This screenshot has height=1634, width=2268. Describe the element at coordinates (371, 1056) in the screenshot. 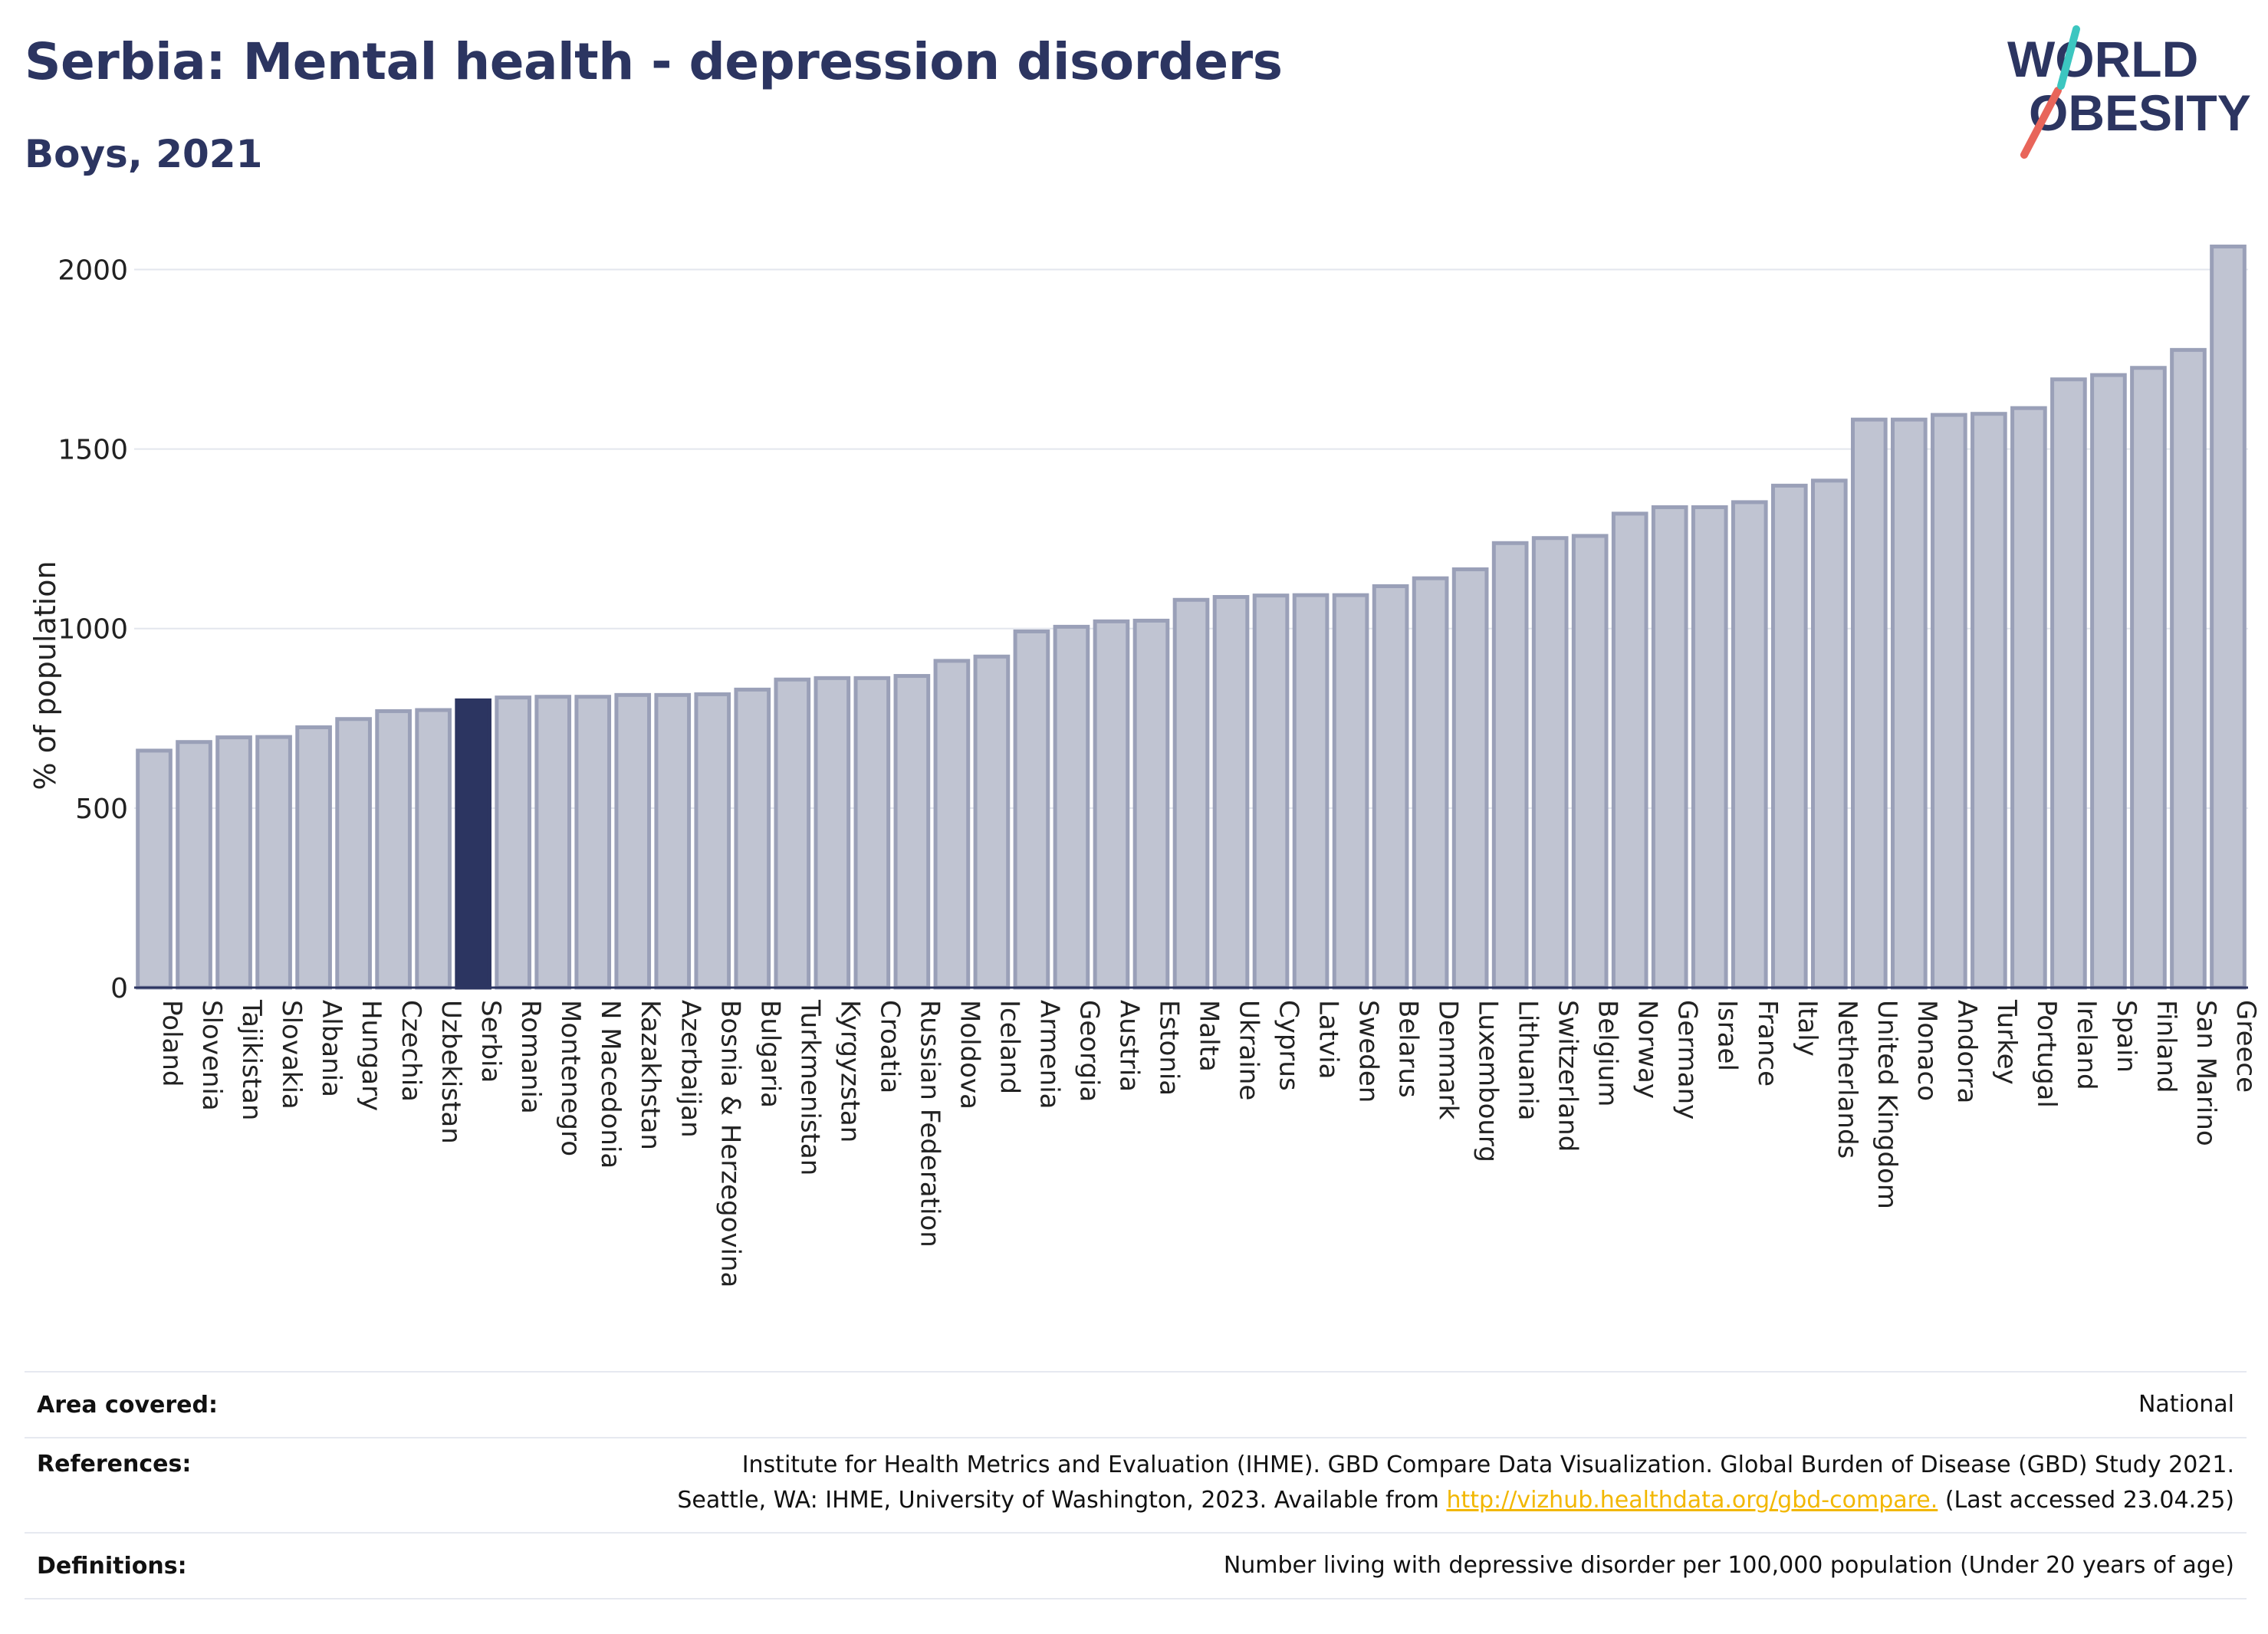

I see `x-tick-label: Hungary` at that location.